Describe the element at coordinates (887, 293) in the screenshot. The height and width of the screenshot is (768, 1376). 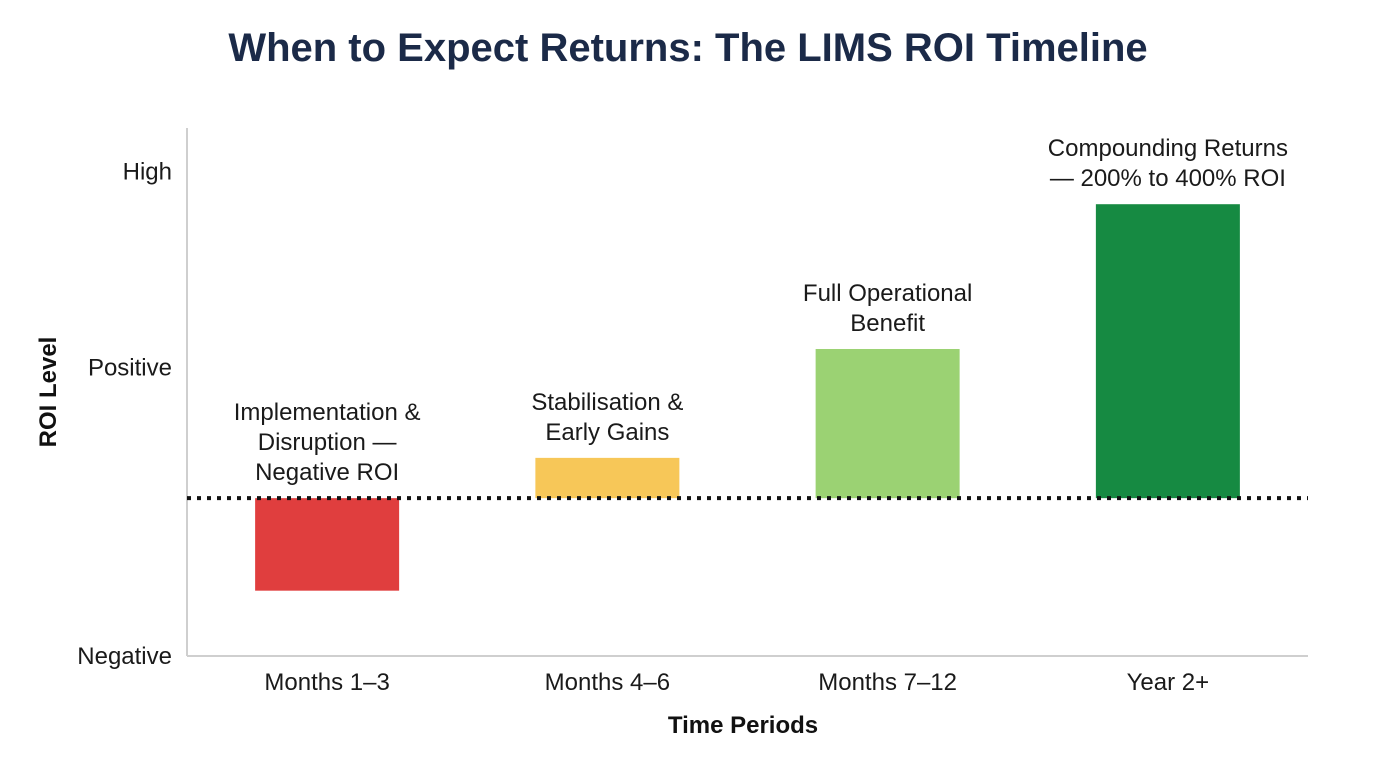
I see `bar-label-2-line-0: Full Operational` at that location.